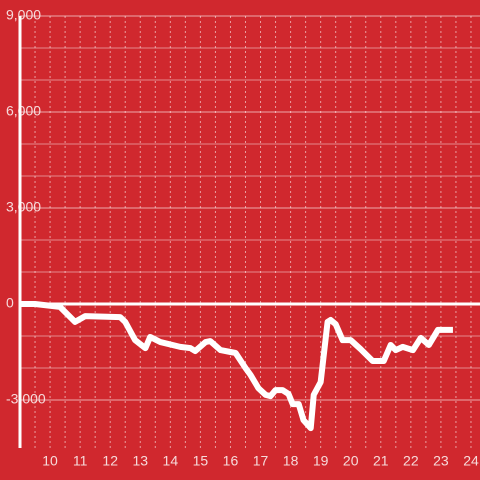  I want to click on x-tick-label: 19, so click(321, 461).